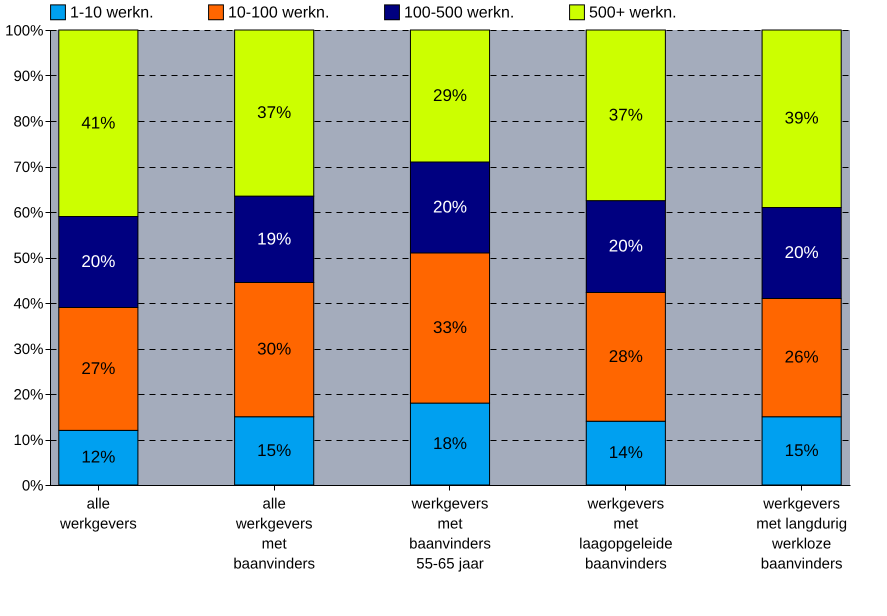 This screenshot has width=887, height=616. Describe the element at coordinates (28, 349) in the screenshot. I see `y-tick-label: 30%` at that location.